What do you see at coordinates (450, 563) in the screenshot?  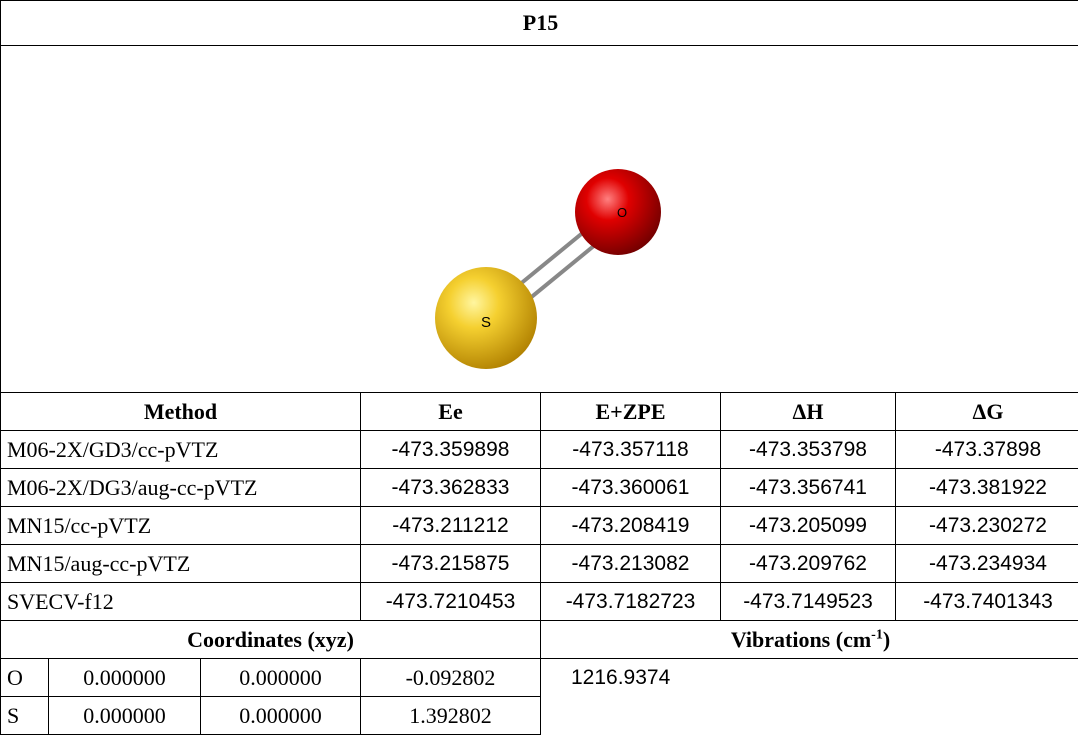 I see `cell: -473.215875` at bounding box center [450, 563].